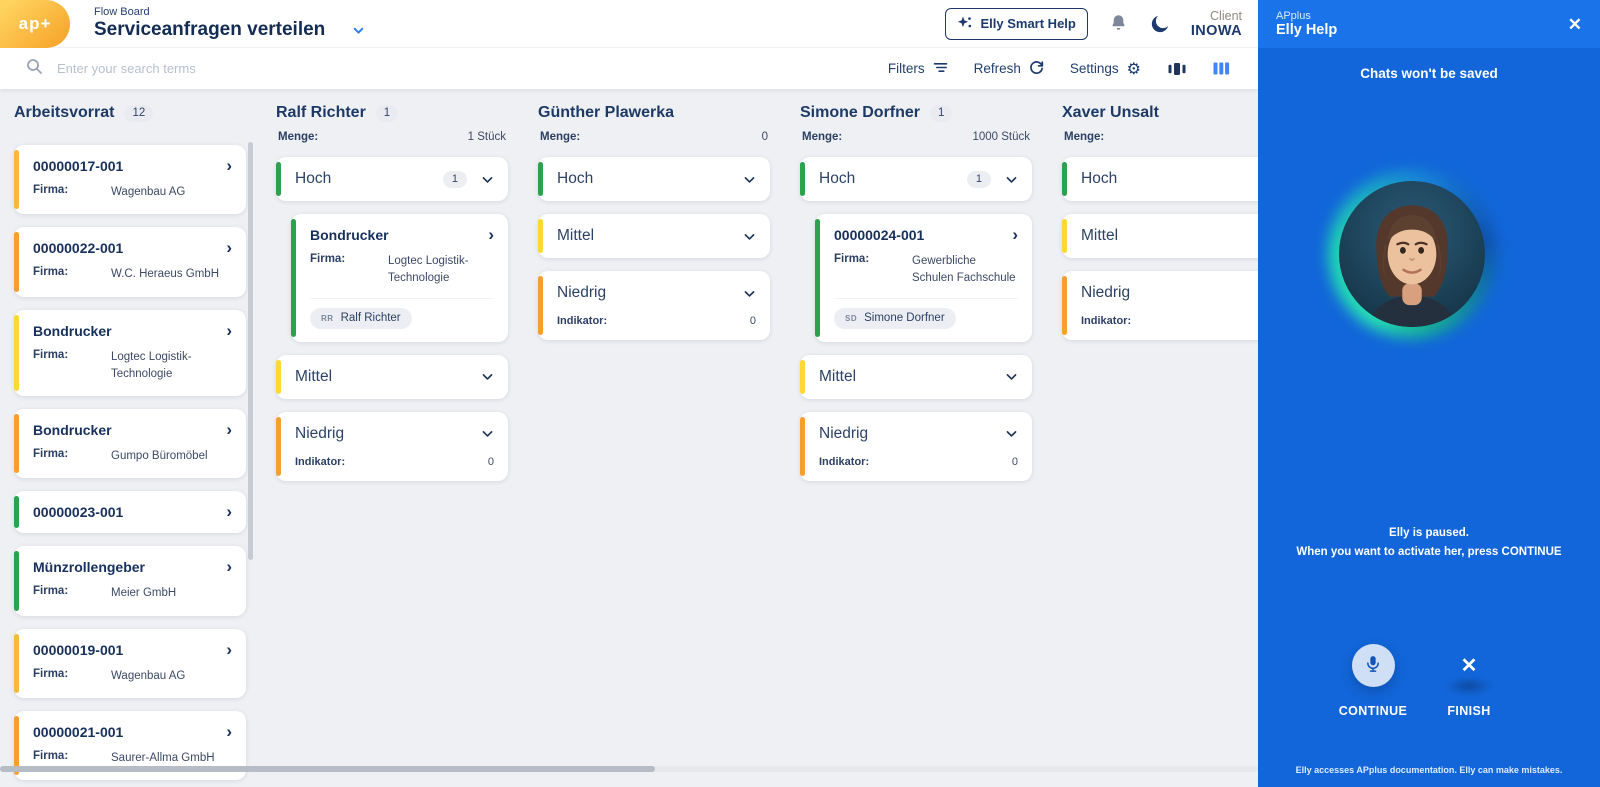 This screenshot has height=787, width=1600. I want to click on card: Münzrollengeber › Firma: Meier GmbH, so click(130, 581).